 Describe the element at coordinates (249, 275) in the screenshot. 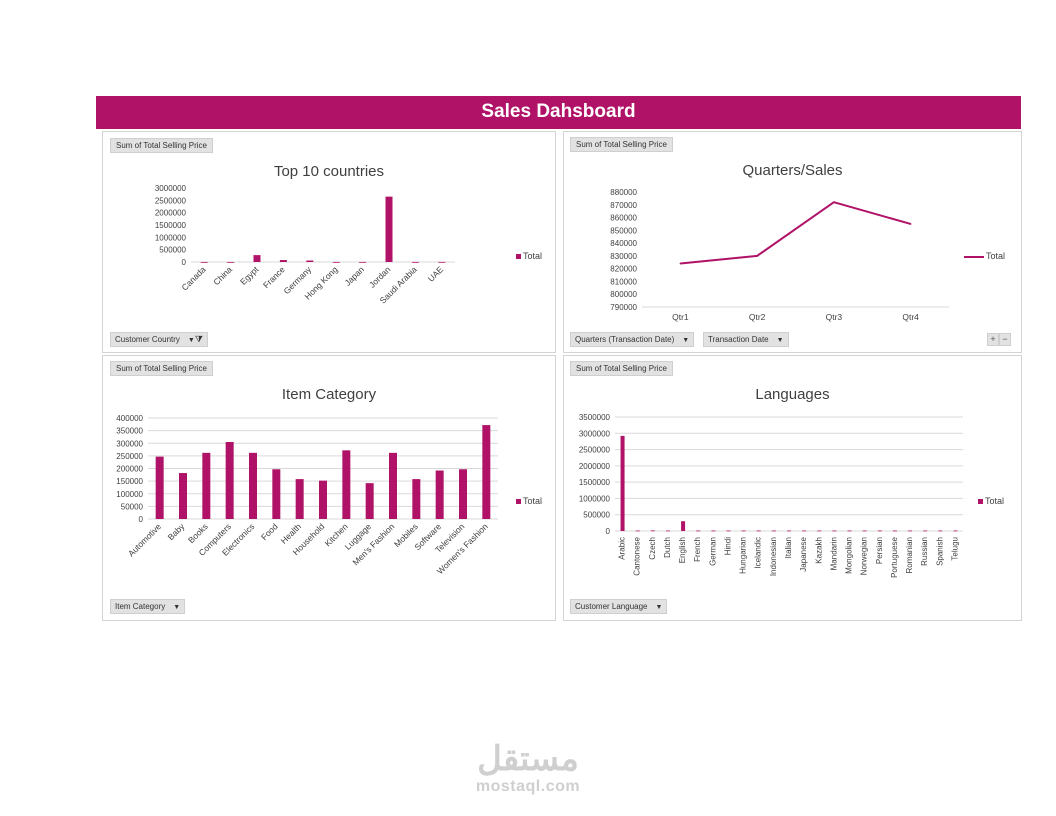

I see `x-tick-label: Egypt` at that location.